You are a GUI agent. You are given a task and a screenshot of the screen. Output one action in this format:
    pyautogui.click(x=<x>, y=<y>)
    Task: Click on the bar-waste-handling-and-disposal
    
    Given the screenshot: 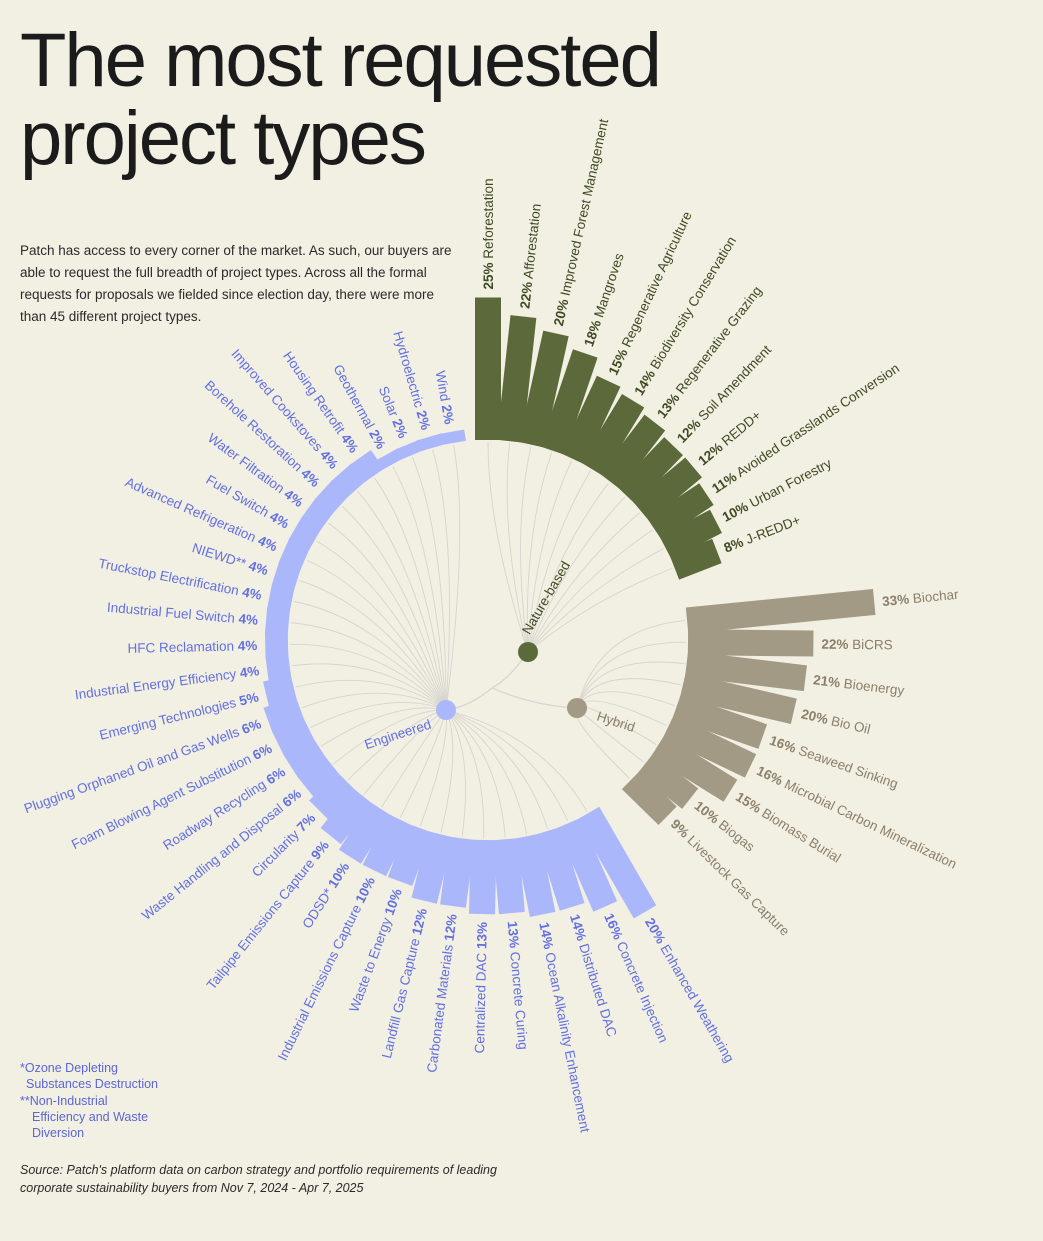 What is the action you would take?
    pyautogui.click(x=319, y=776)
    